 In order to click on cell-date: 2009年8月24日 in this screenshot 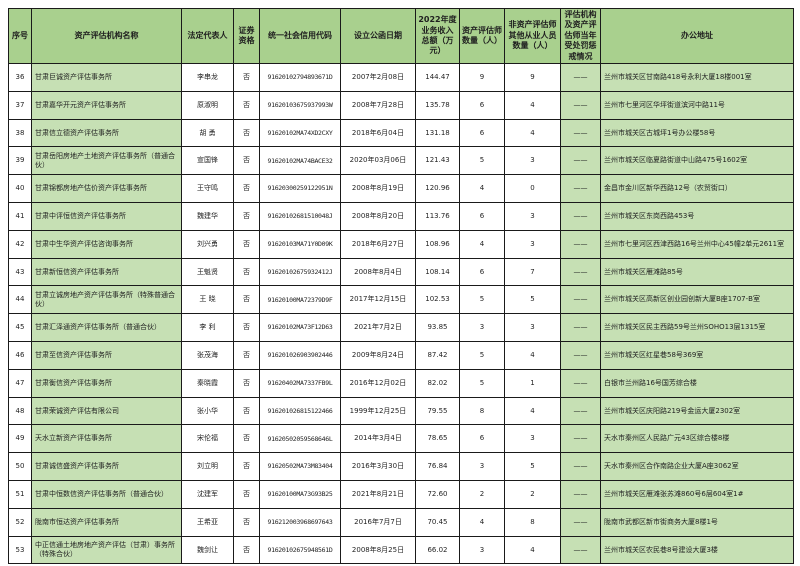, I will do `click(378, 355)`.